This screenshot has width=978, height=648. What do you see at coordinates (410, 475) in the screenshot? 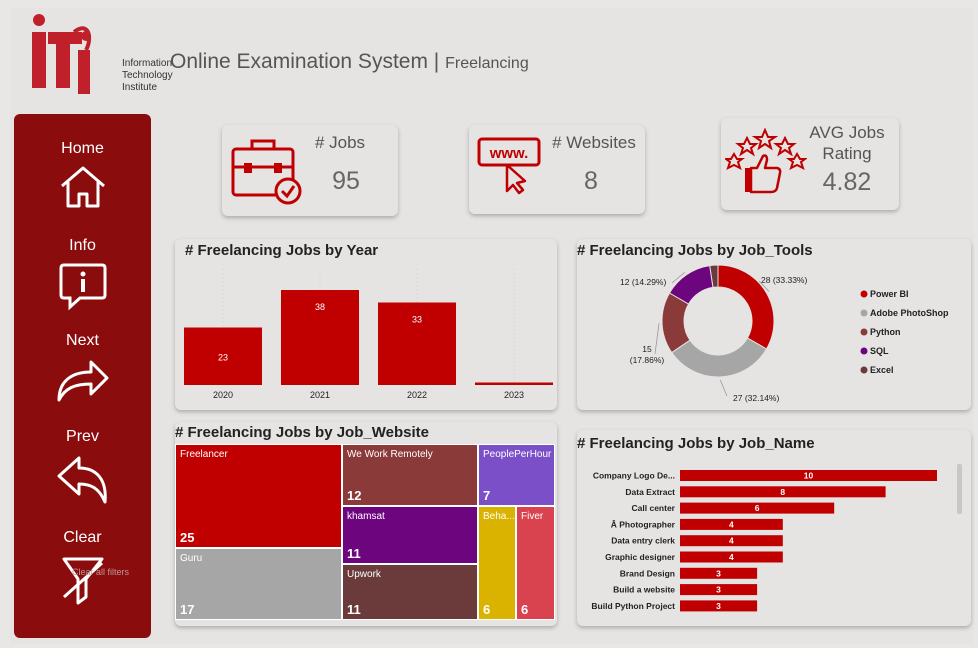
I see `treemap-cell: We Work Remotely 12` at bounding box center [410, 475].